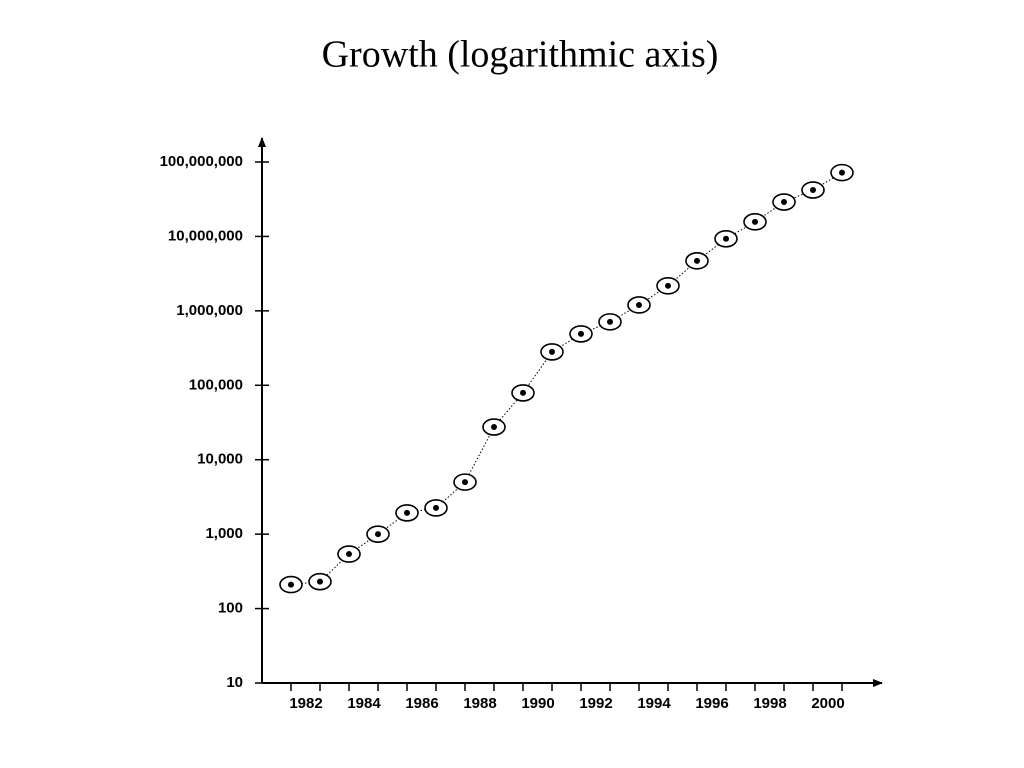 Image resolution: width=1024 pixels, height=768 pixels. Describe the element at coordinates (654, 703) in the screenshot. I see `x-tick-label: 1994` at that location.